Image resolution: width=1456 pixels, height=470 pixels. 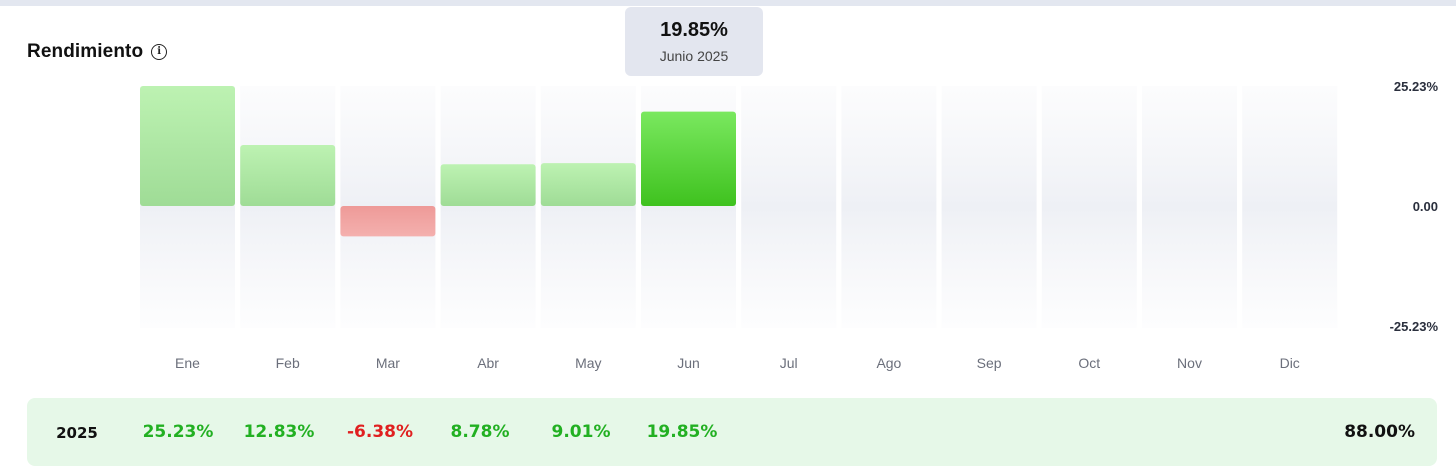 I want to click on x-tick-label: Sep, so click(x=989, y=363).